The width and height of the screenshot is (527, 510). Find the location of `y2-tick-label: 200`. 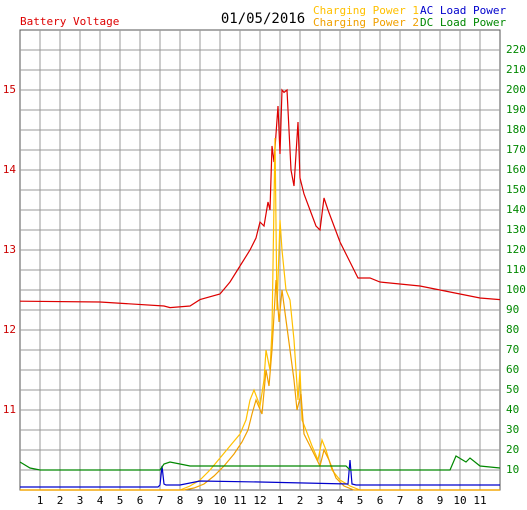

y2-tick-label: 200 is located at coordinates (516, 89).